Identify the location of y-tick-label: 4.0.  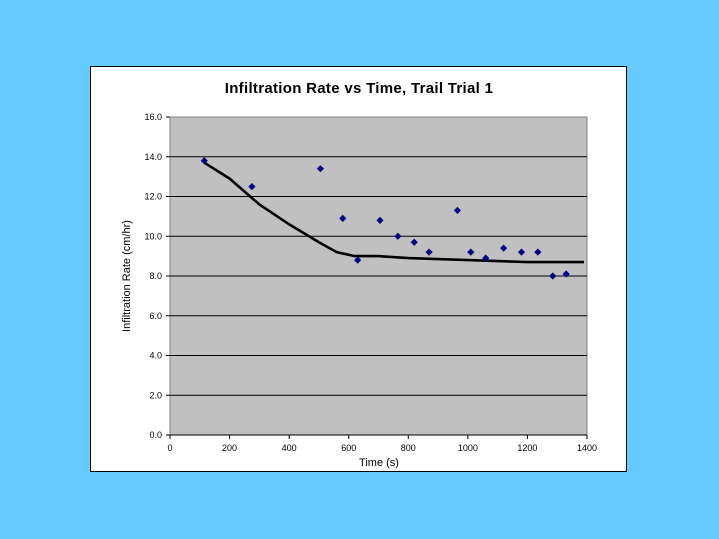
(155, 356).